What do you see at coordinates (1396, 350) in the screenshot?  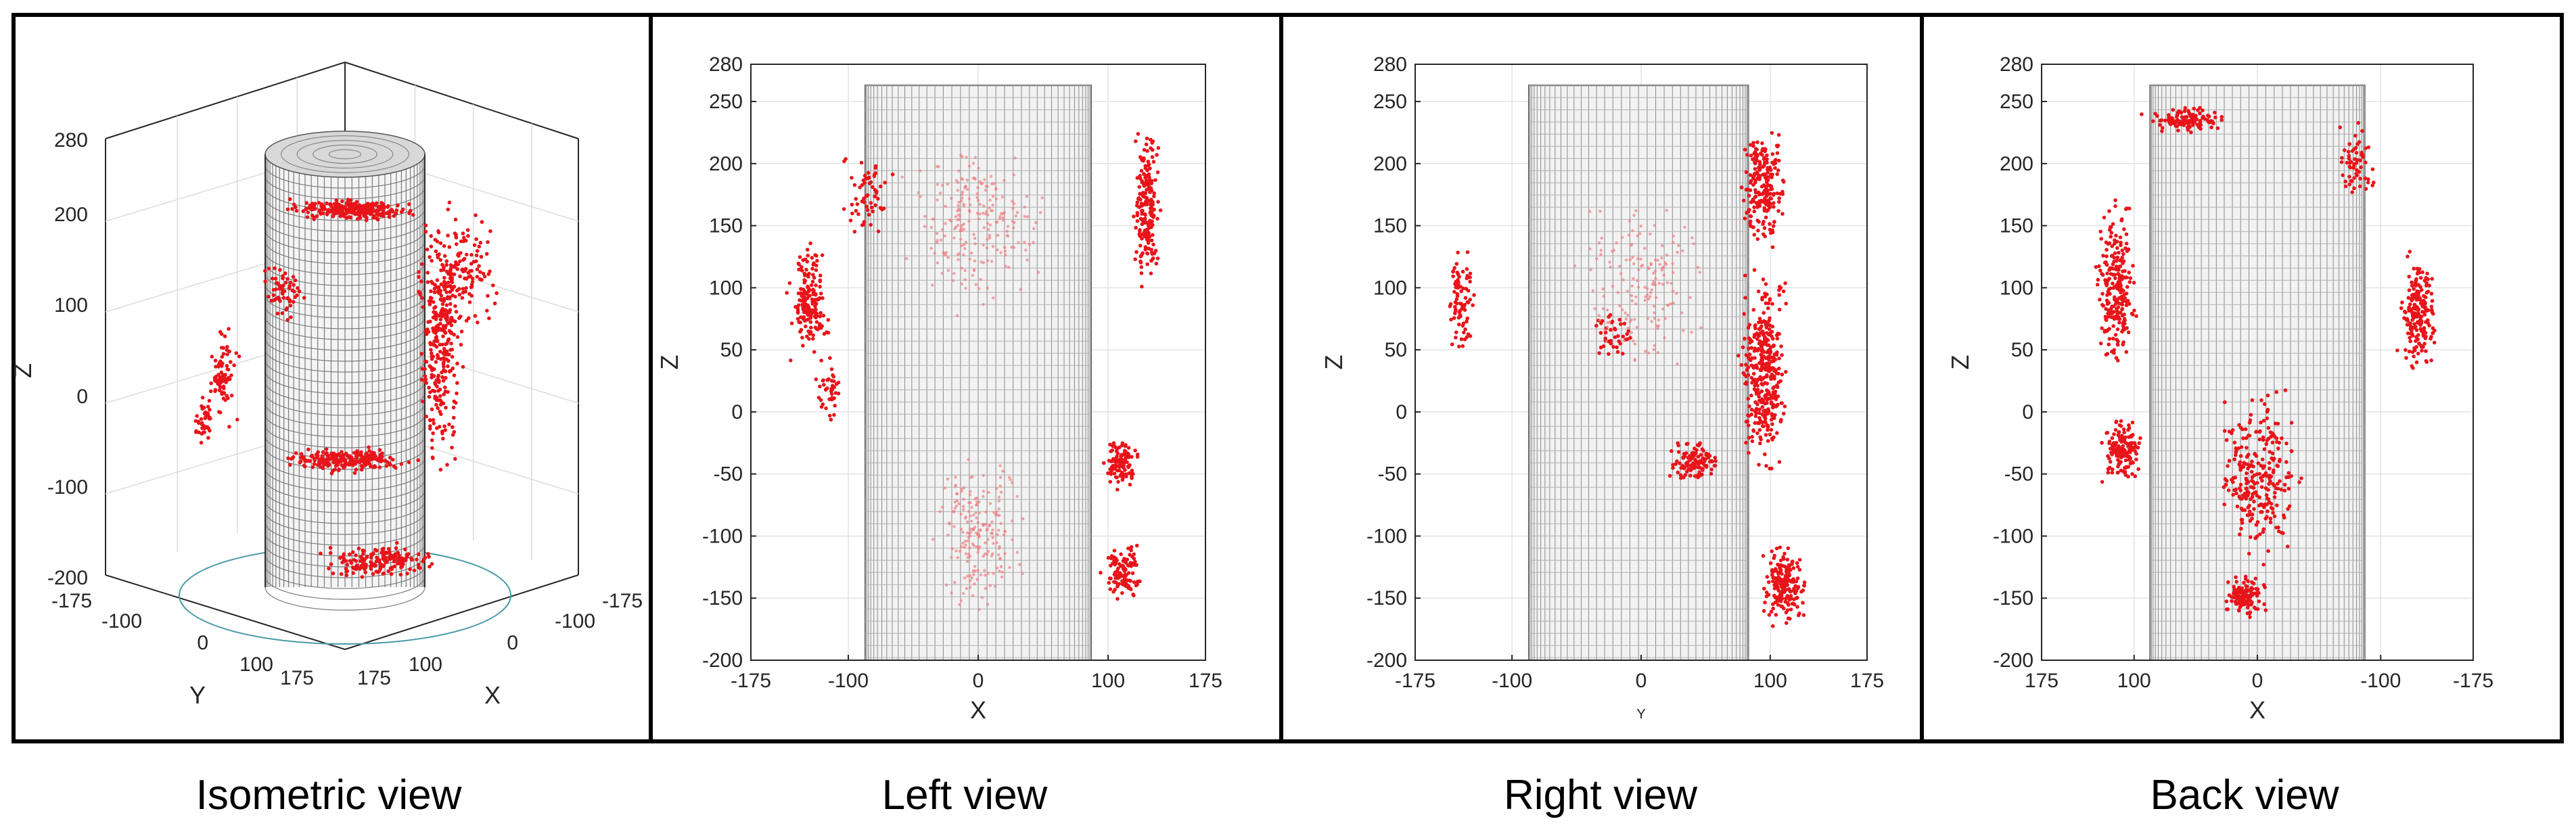 I see `y-tick-label: 50` at bounding box center [1396, 350].